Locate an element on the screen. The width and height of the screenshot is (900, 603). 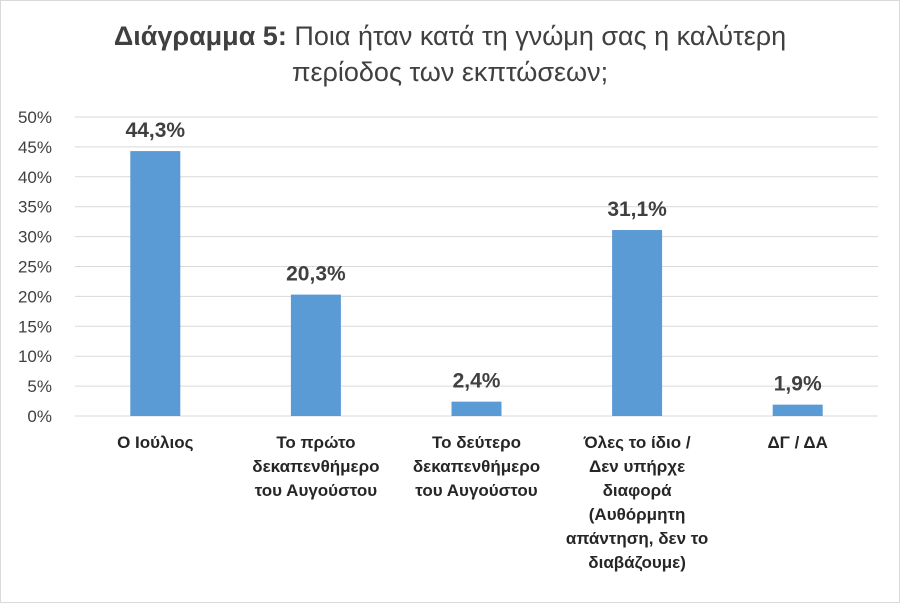
x-tick-label: Ο Ιούλιος is located at coordinates (155, 442).